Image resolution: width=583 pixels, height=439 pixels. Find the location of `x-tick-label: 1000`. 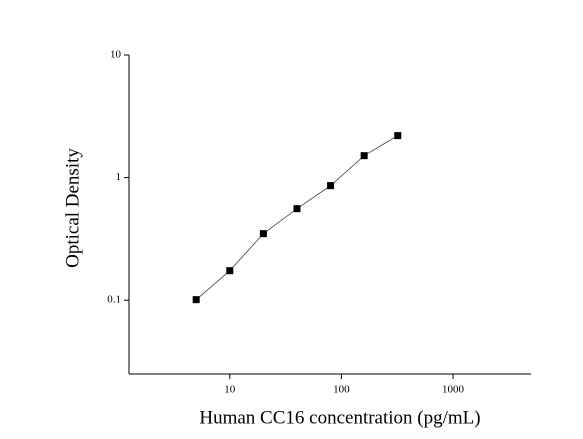

x-tick-label: 1000 is located at coordinates (453, 390).